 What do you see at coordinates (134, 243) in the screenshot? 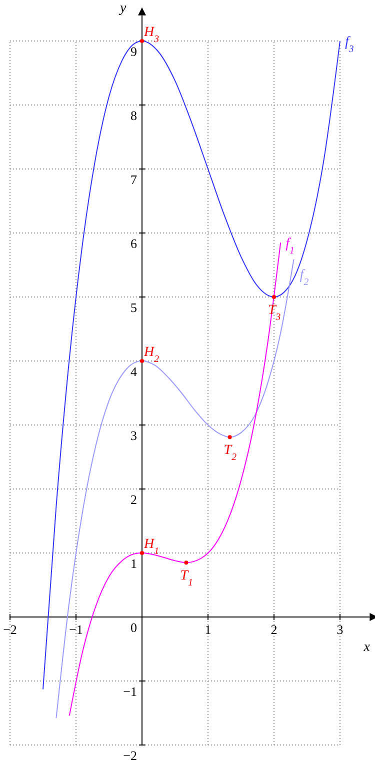
I see `y-tick-label: 6` at bounding box center [134, 243].